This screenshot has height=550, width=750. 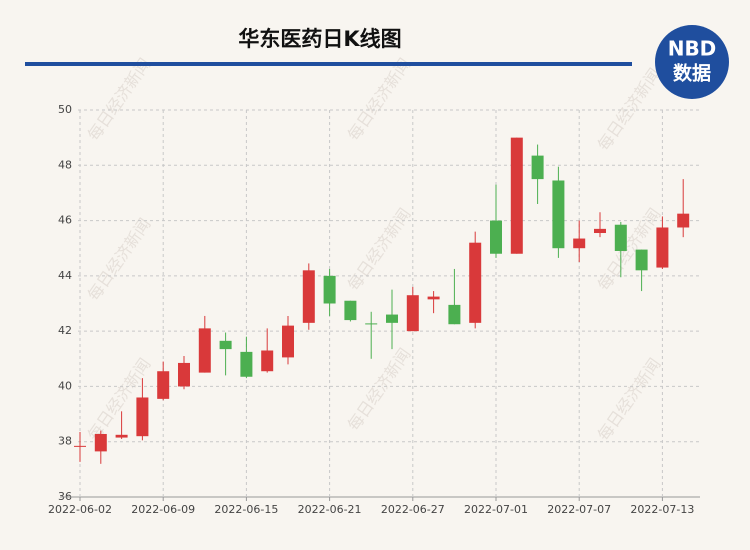 What do you see at coordinates (65, 330) in the screenshot?
I see `y-tick-label: 42` at bounding box center [65, 330].